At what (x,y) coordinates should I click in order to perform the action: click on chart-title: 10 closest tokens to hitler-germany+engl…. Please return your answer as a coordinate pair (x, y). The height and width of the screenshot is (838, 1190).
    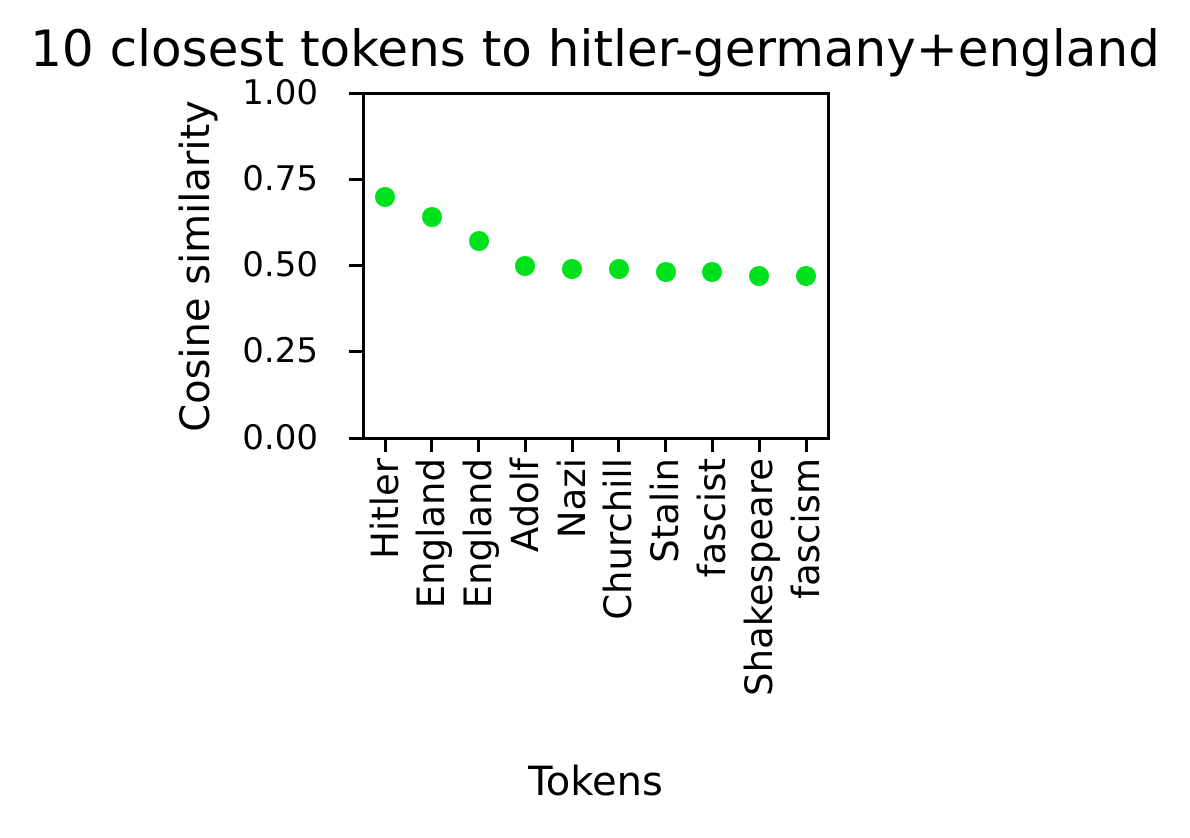
    Looking at the image, I should click on (595, 49).